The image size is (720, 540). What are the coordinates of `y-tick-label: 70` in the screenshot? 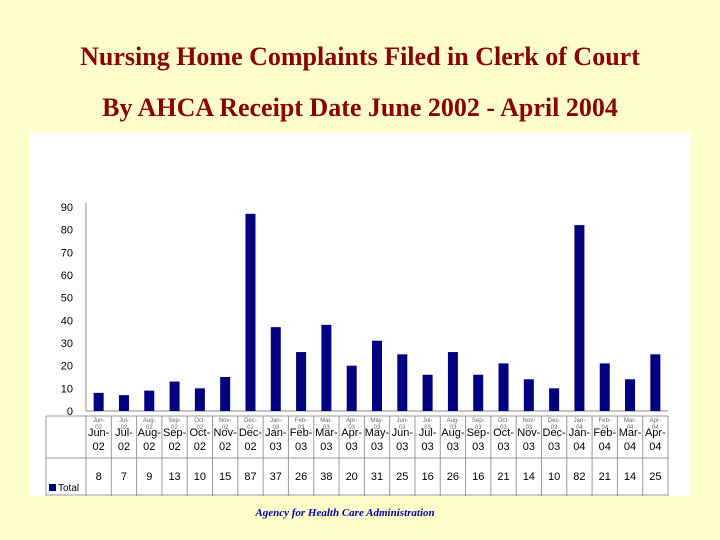 It's located at (67, 253).